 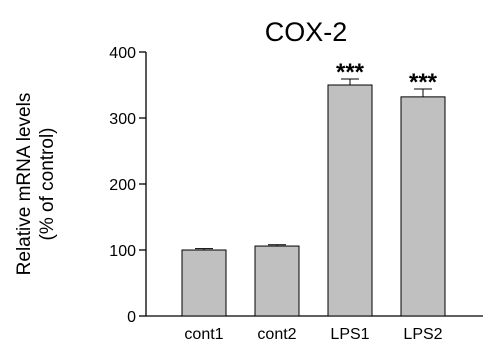 I want to click on x-tick-label: LPS2, so click(x=422, y=334).